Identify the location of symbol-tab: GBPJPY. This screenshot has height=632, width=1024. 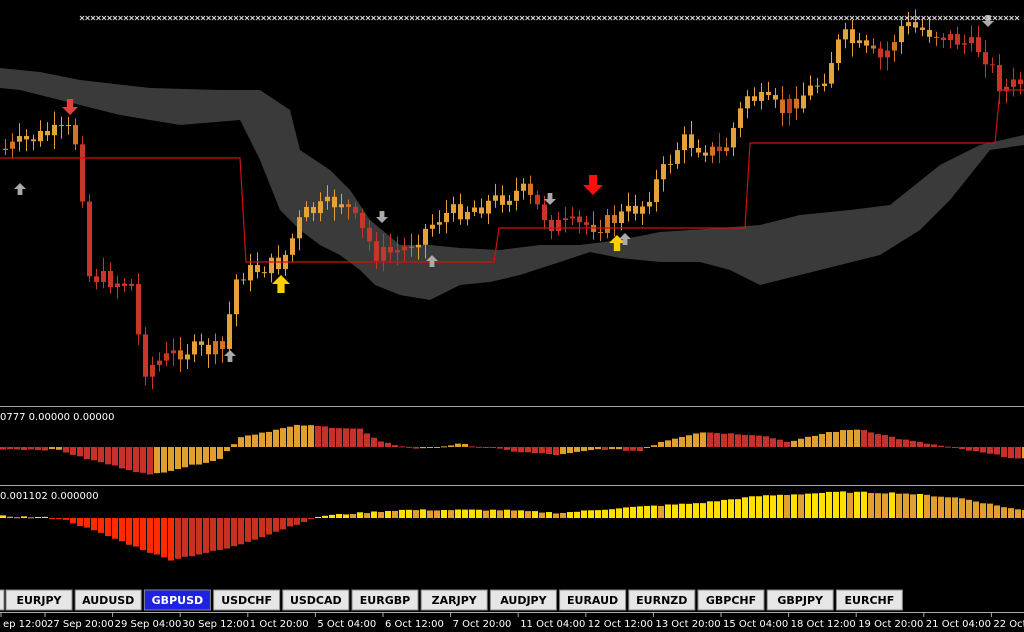
(800, 600).